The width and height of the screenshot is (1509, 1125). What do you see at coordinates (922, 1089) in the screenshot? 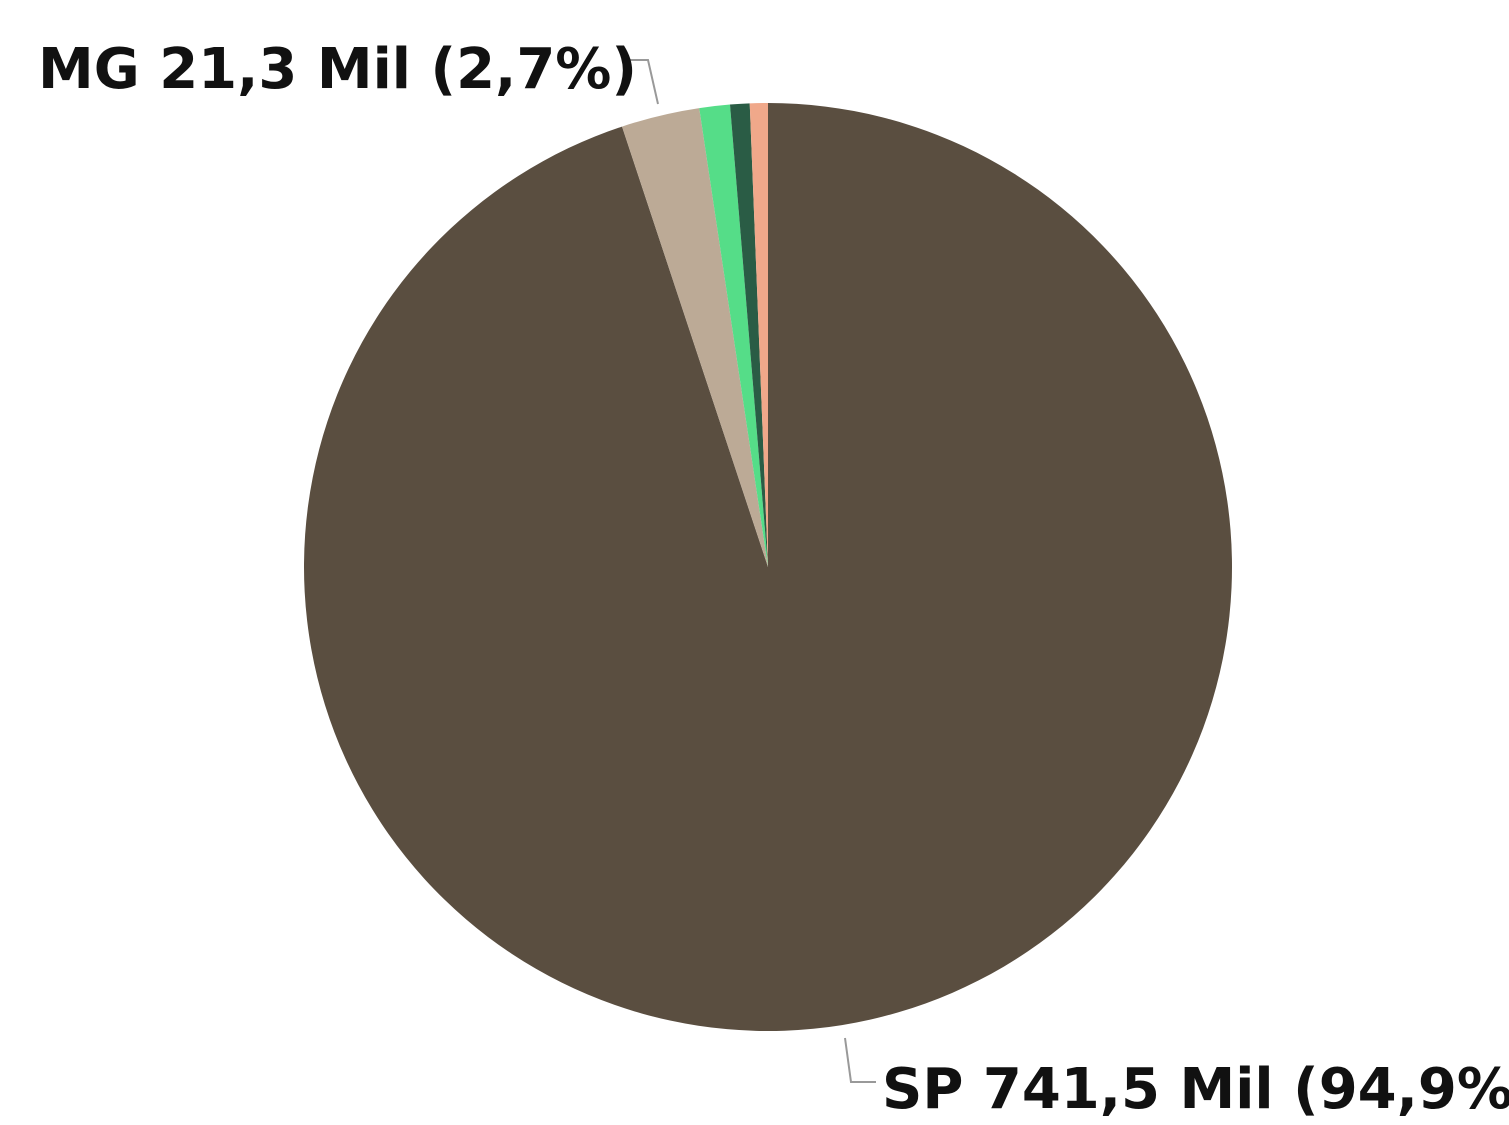
I see `category-label: SP` at bounding box center [922, 1089].